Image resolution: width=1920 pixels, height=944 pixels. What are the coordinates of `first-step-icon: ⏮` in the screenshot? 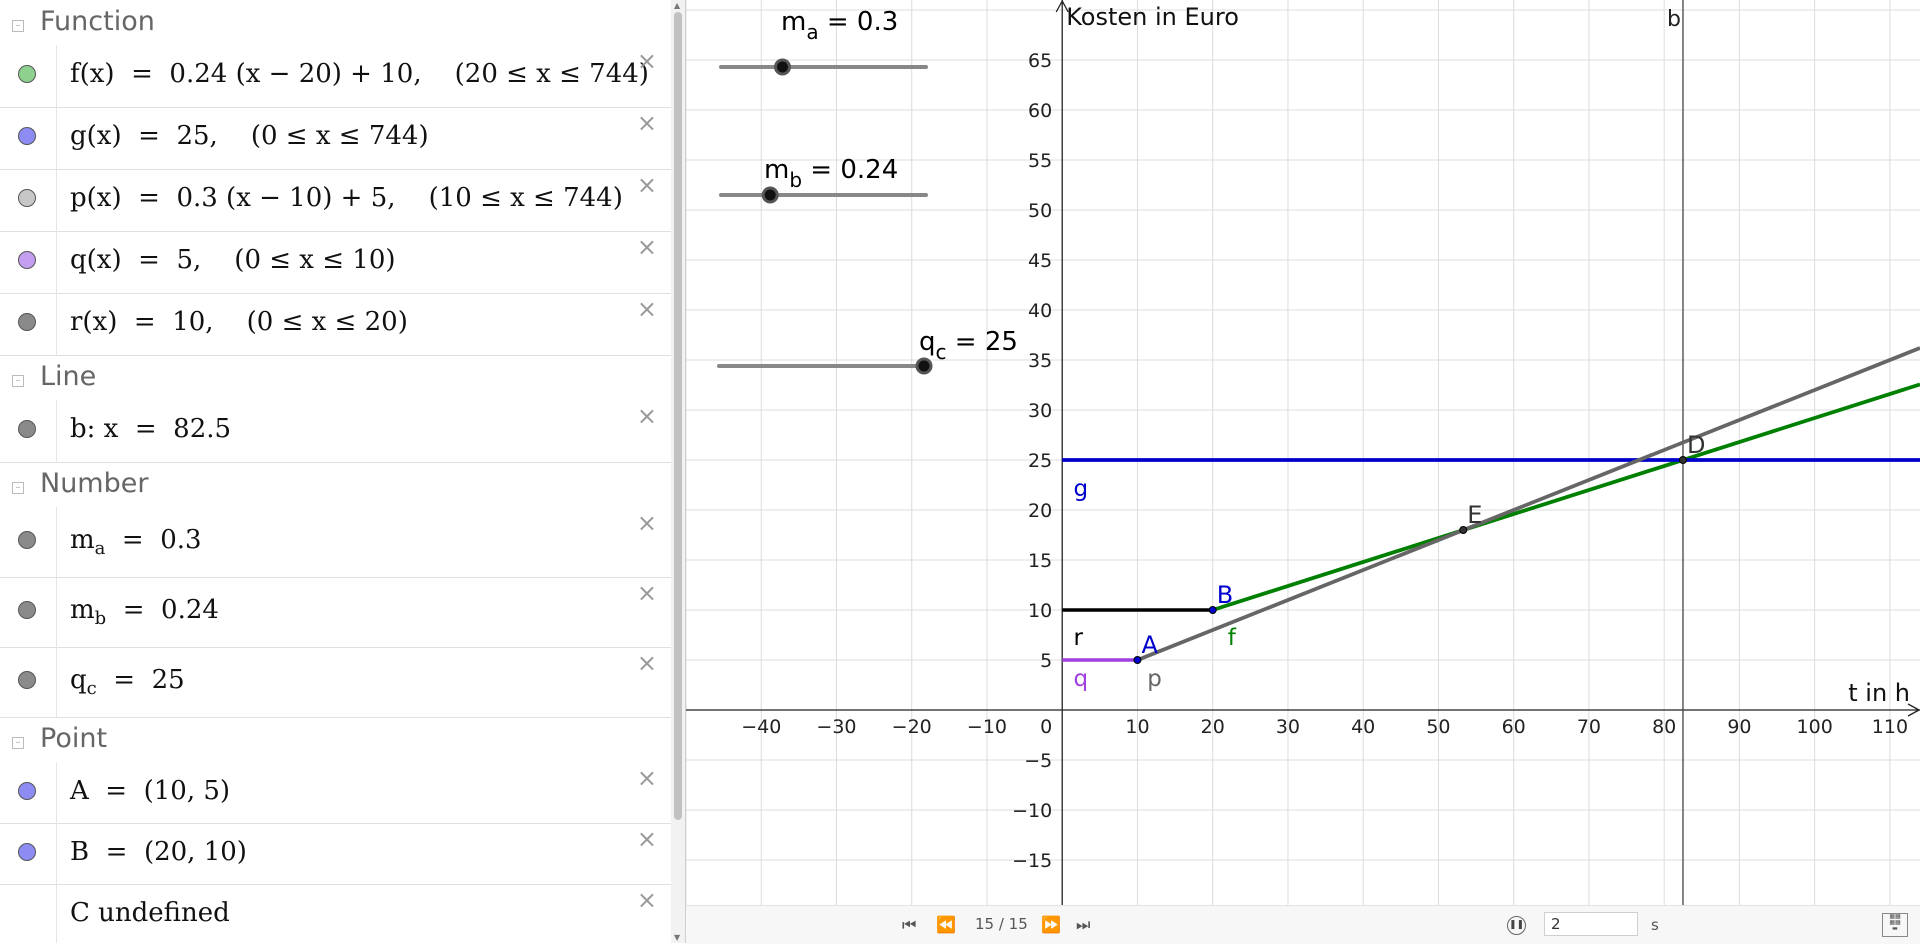 It's located at (909, 924).